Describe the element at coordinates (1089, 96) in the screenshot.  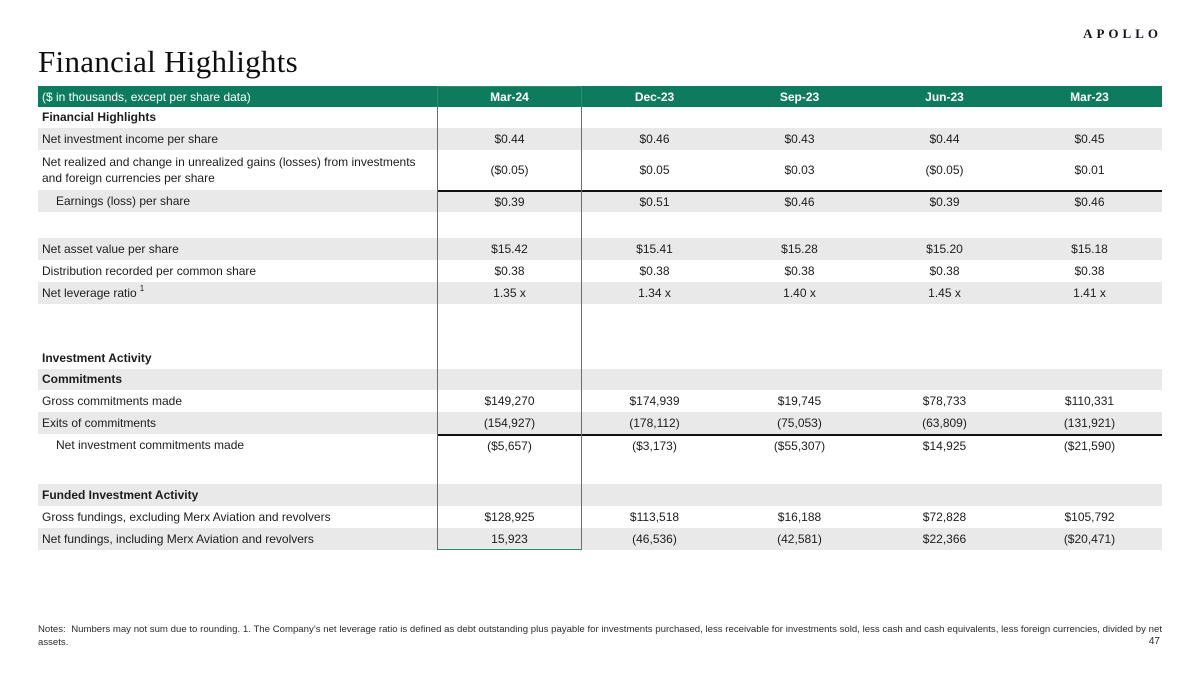
I see `header-column-mar-23: Mar-23` at that location.